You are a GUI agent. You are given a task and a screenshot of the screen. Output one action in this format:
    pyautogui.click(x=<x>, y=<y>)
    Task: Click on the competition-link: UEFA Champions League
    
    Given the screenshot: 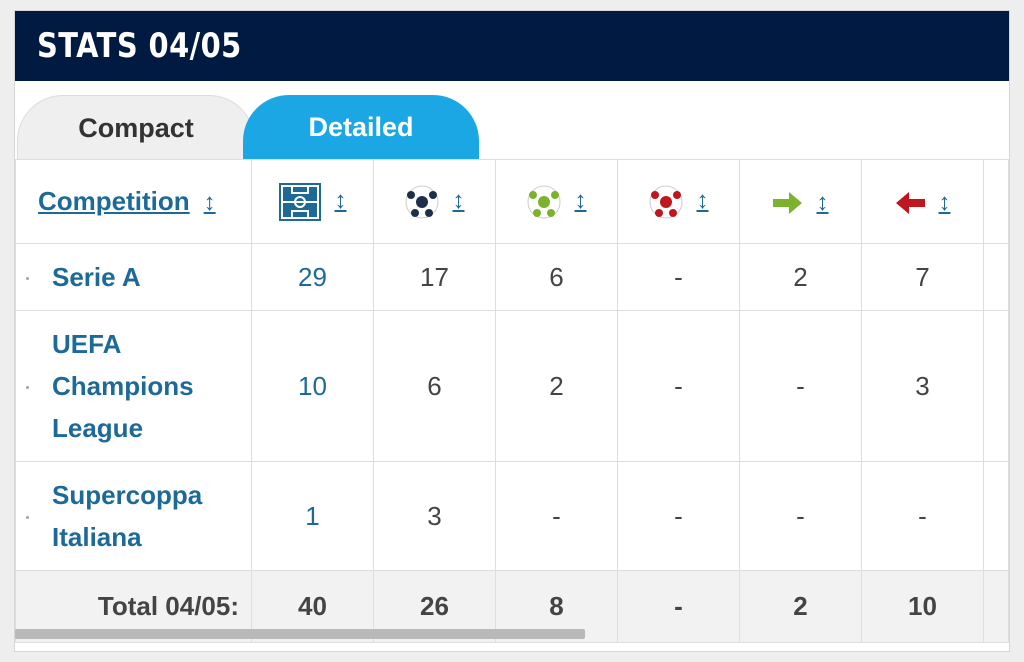 What is the action you would take?
    pyautogui.click(x=133, y=386)
    